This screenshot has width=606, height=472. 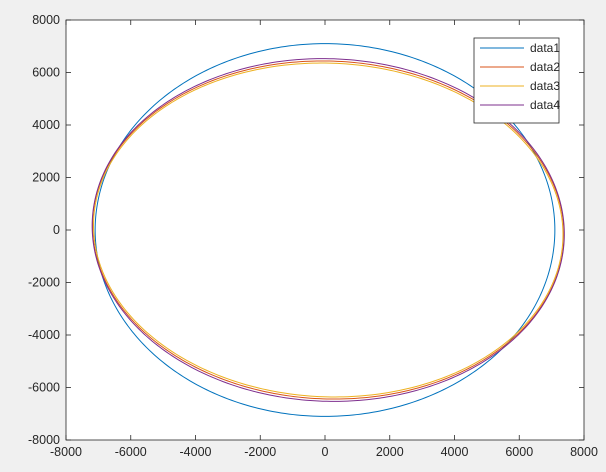 I want to click on x-tick-label: -6000, so click(x=131, y=452).